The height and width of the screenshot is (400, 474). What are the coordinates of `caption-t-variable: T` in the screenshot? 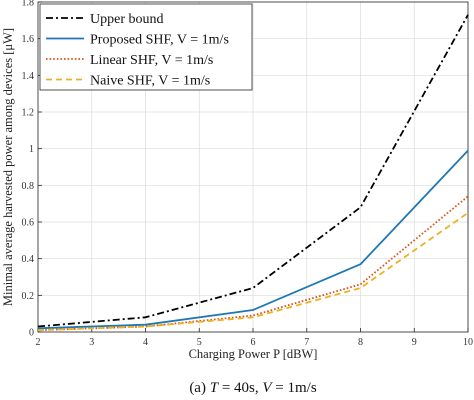 It's located at (215, 388).